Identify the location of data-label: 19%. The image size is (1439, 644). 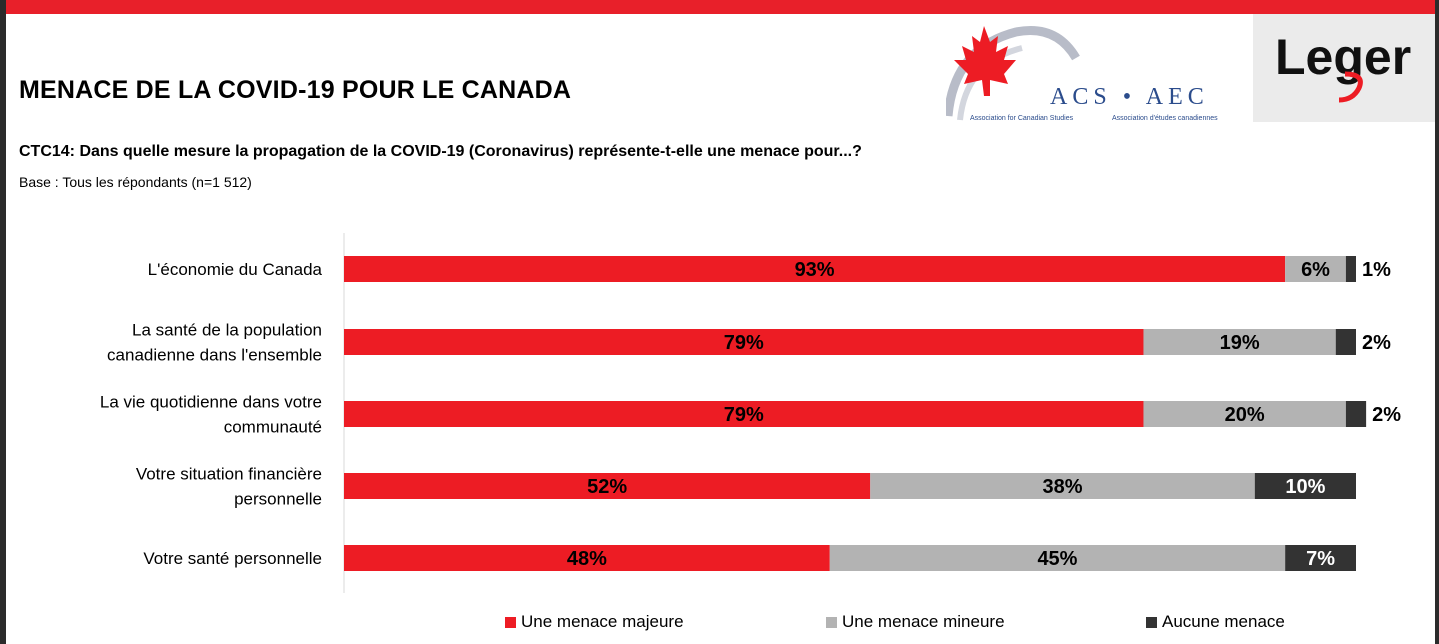
(1240, 343).